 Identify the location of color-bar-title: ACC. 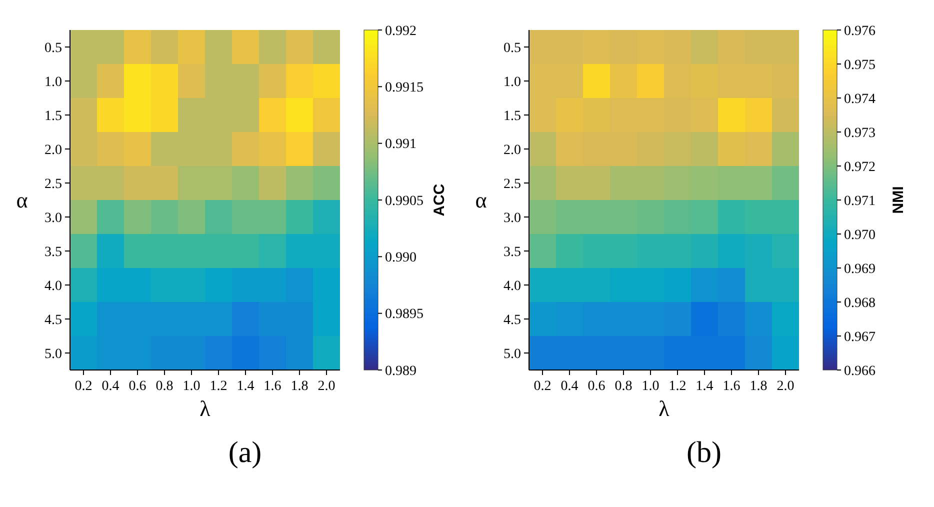
(439, 200).